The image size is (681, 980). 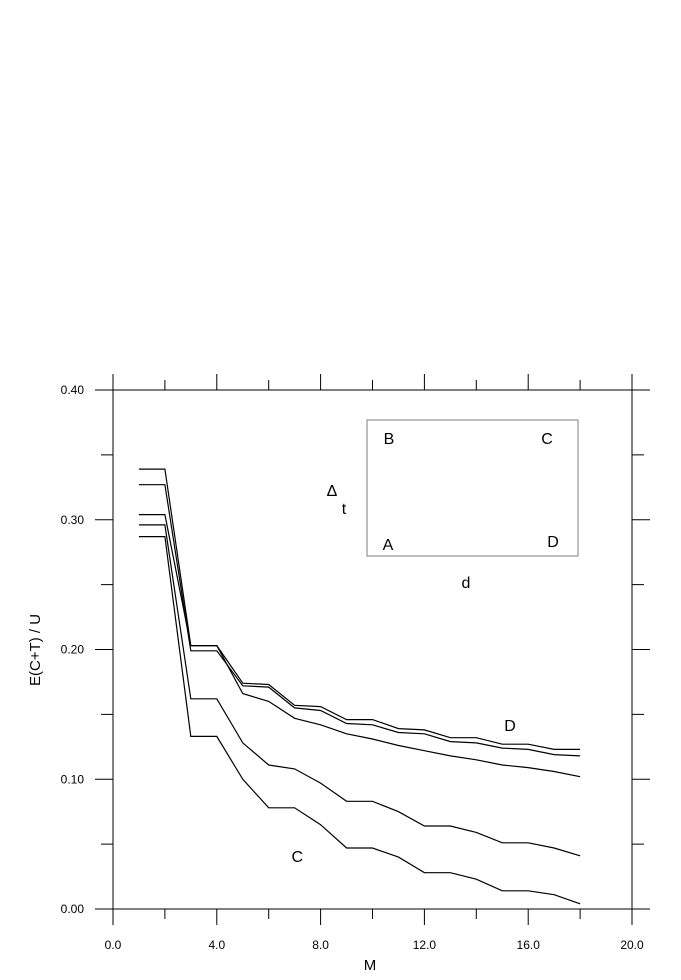 What do you see at coordinates (472, 488) in the screenshot?
I see `inset-rectangle` at bounding box center [472, 488].